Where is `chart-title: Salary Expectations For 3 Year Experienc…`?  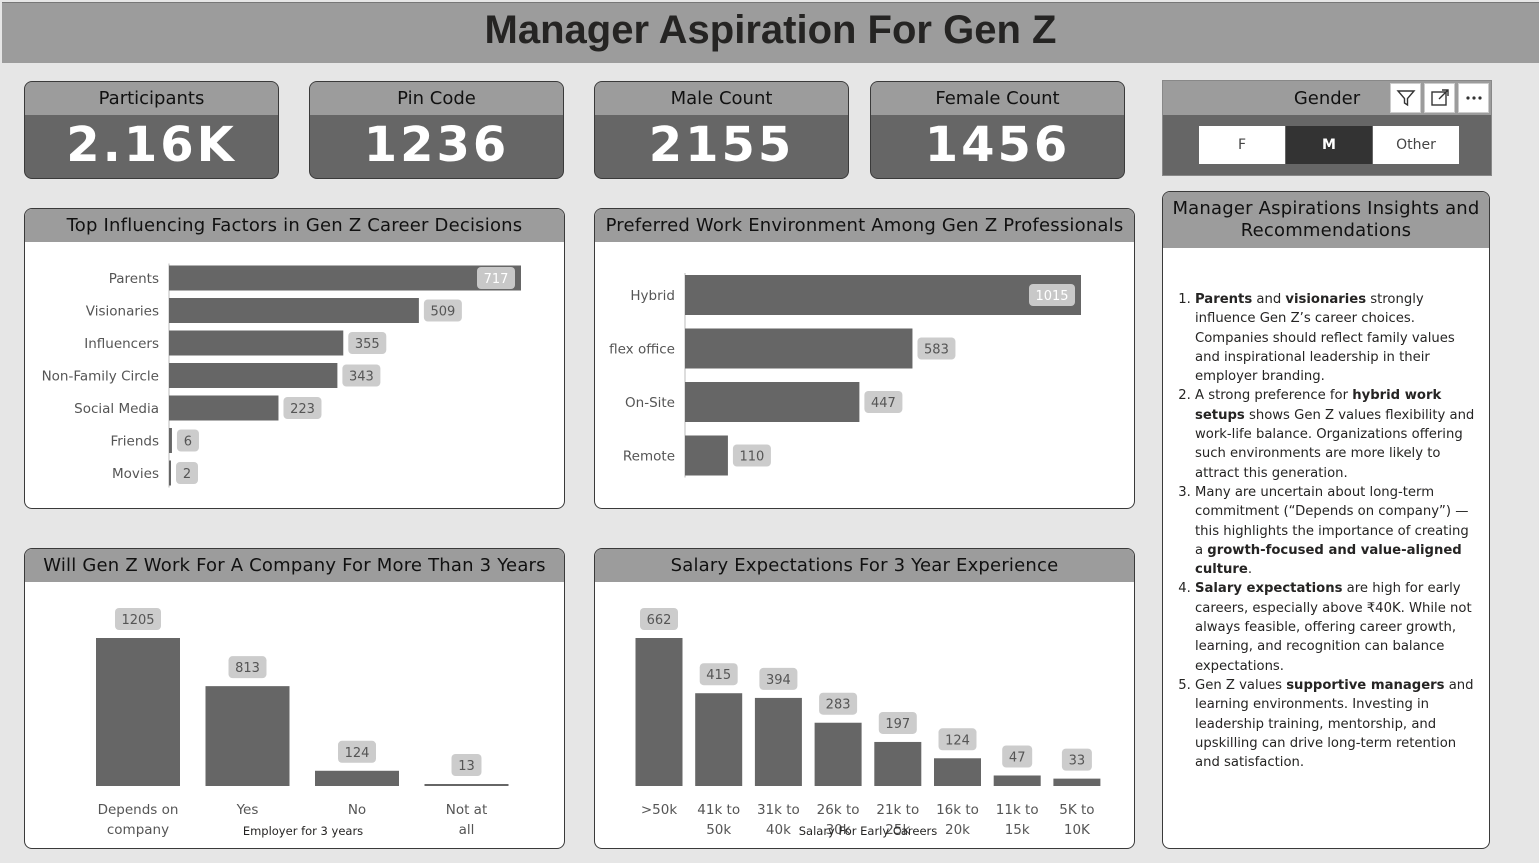 chart-title: Salary Expectations For 3 Year Experienc… is located at coordinates (864, 565).